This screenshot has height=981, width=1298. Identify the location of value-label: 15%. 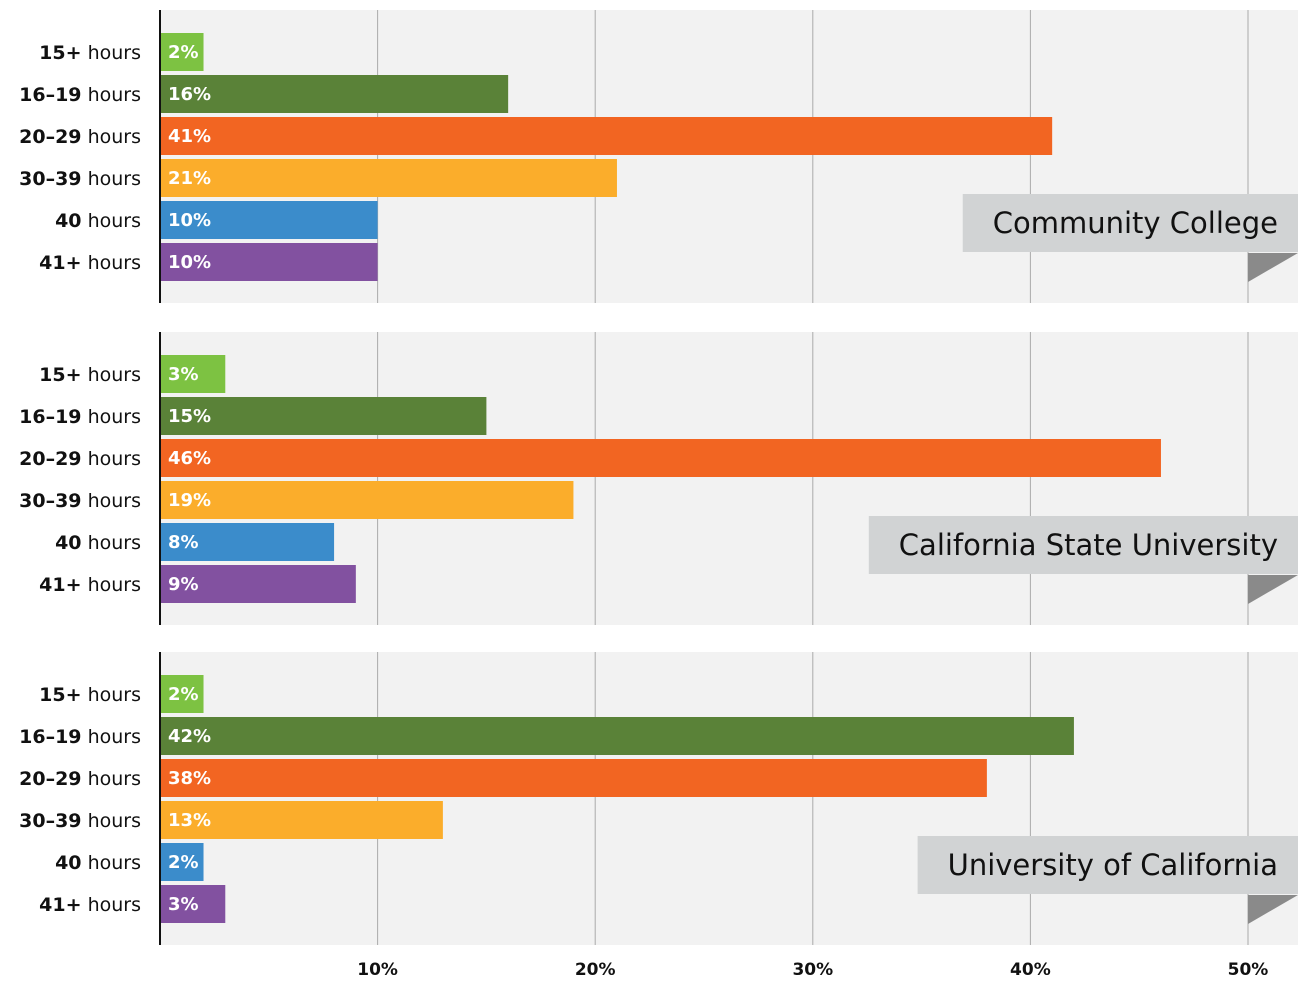
(189, 416).